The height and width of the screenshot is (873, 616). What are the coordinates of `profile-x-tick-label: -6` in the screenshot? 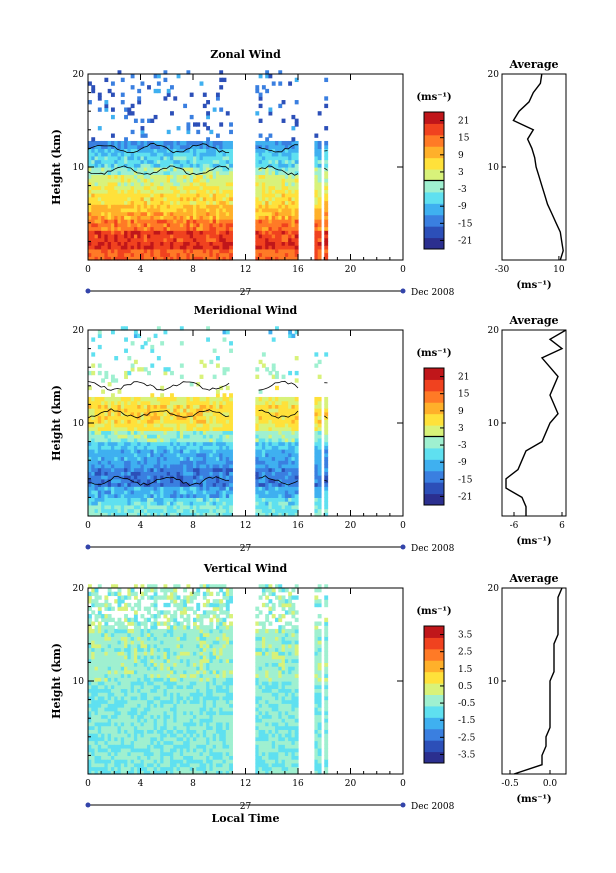 It's located at (514, 526).